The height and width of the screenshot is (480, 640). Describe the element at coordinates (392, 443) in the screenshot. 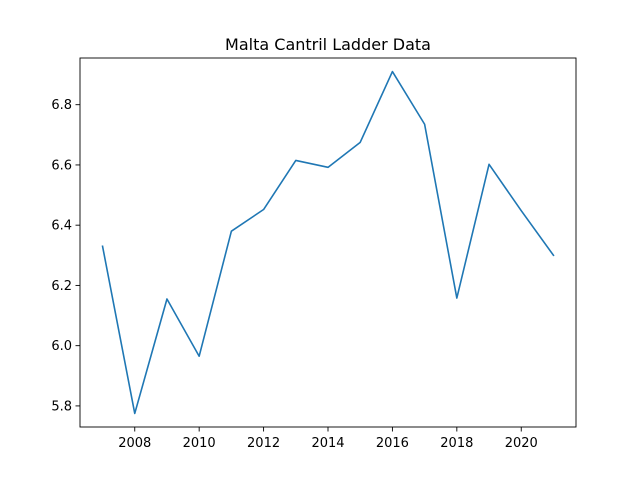

I see `x-tick-label: 2016` at that location.